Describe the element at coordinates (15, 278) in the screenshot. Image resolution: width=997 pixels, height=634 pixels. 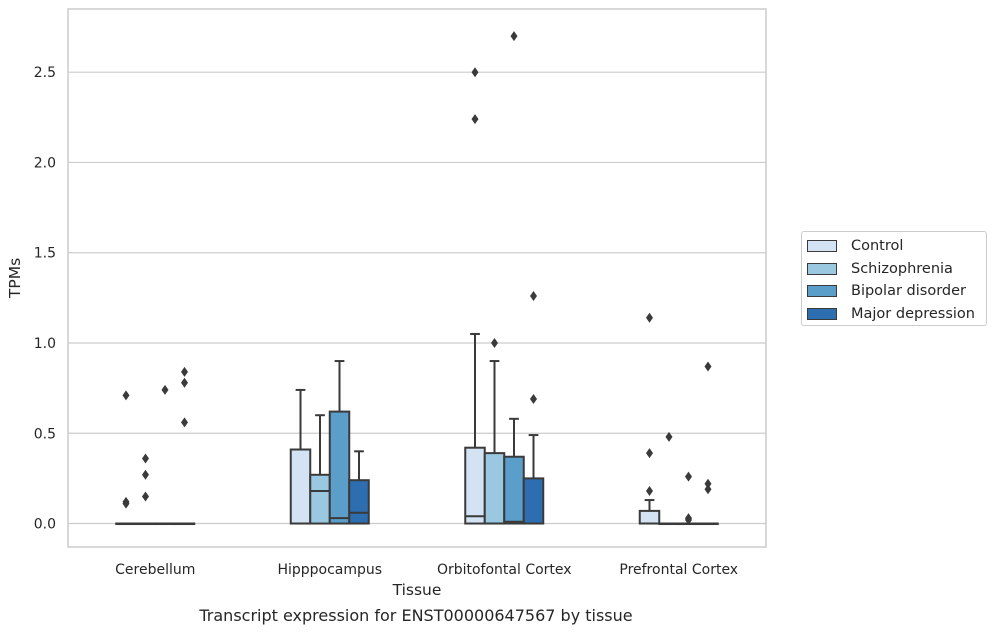
I see `y-axis-label: TPMs` at that location.